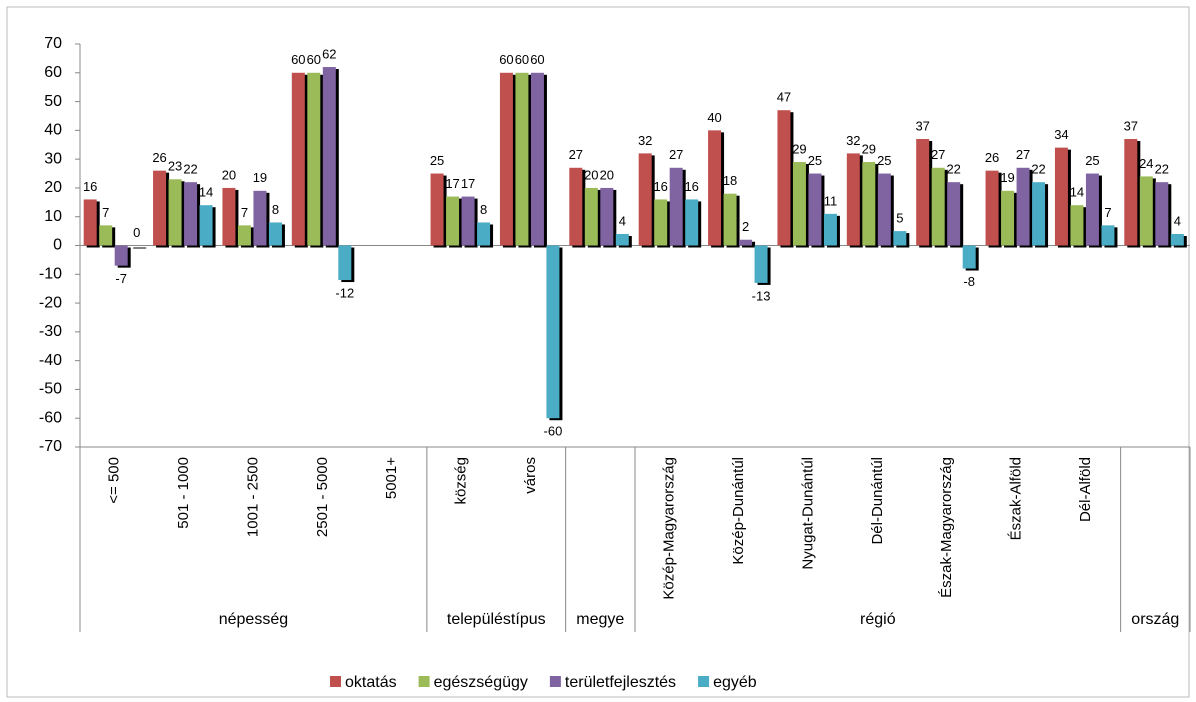  What do you see at coordinates (121, 278) in the screenshot?
I see `data-label: -7` at bounding box center [121, 278].